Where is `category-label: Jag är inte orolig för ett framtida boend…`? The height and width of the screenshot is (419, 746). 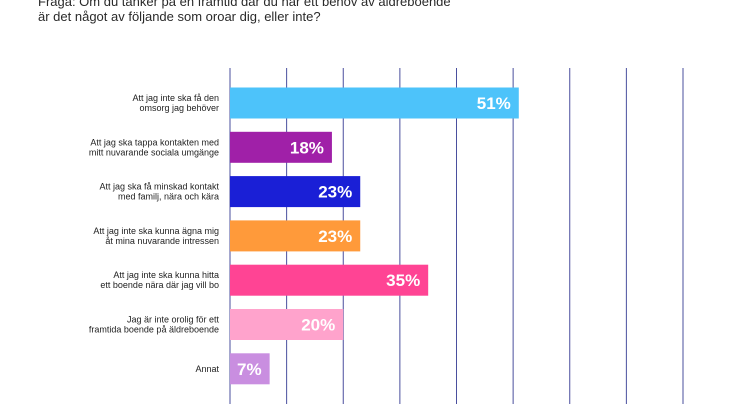 category-label: Jag är inte orolig för ett framtida boend… is located at coordinates (154, 325).